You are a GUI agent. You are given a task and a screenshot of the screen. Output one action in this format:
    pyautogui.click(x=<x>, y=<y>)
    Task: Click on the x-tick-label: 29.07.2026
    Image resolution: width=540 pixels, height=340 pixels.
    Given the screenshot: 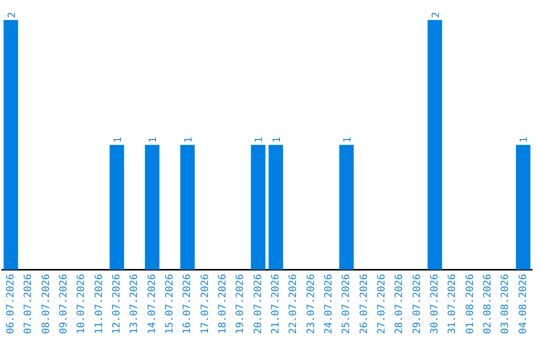 What is the action you would take?
    pyautogui.click(x=417, y=304)
    